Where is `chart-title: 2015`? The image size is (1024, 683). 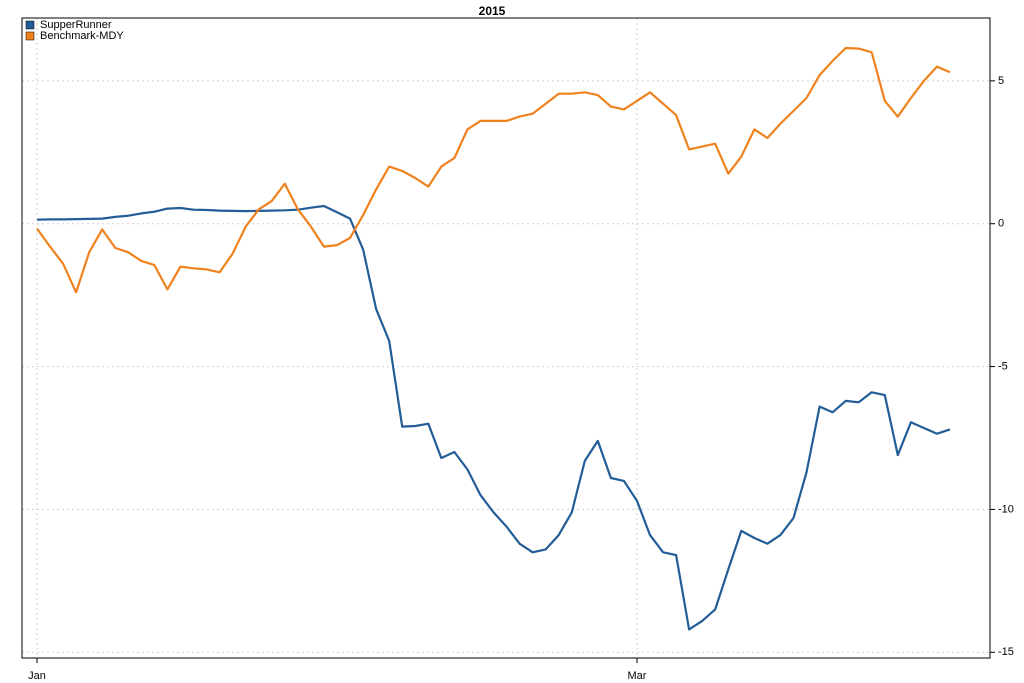 chart-title: 2015 is located at coordinates (492, 11).